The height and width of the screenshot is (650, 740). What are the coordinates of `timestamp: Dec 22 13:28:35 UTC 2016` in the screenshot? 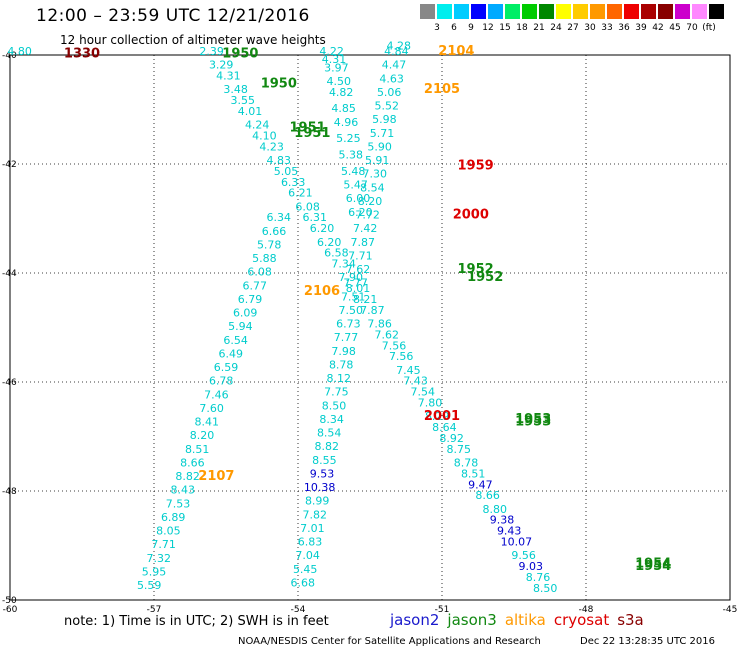 It's located at (647, 641).